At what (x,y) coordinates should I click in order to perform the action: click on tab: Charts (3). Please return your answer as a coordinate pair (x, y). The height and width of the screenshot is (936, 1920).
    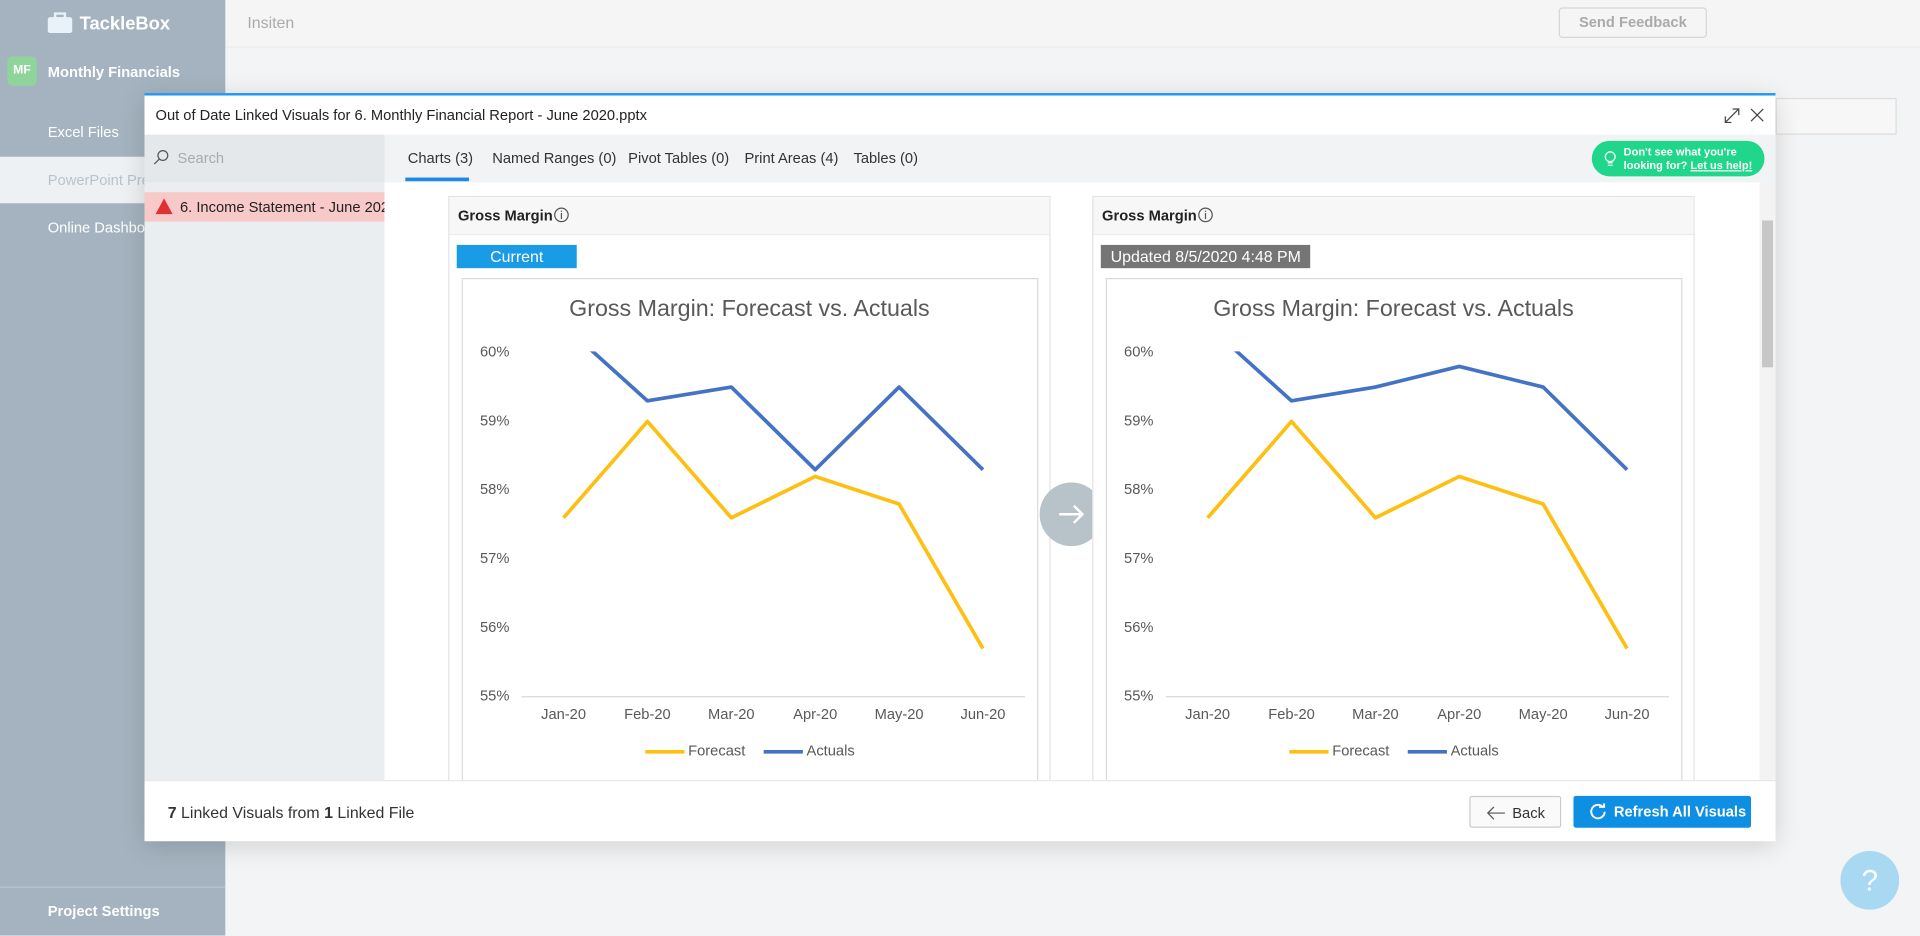
    Looking at the image, I should click on (440, 158).